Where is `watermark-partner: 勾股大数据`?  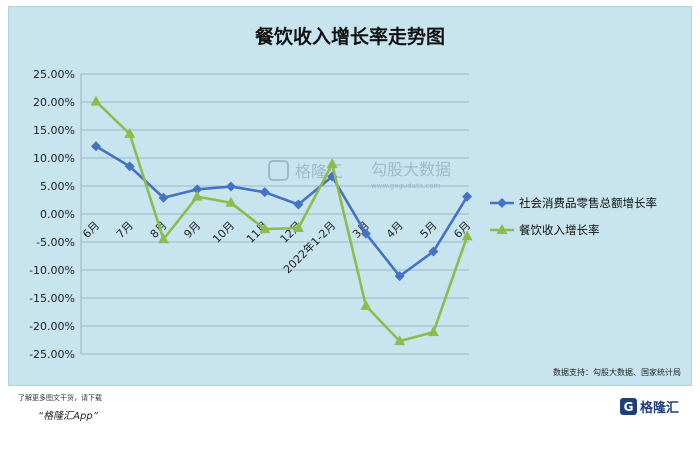
watermark-partner: 勾股大数据 is located at coordinates (411, 169).